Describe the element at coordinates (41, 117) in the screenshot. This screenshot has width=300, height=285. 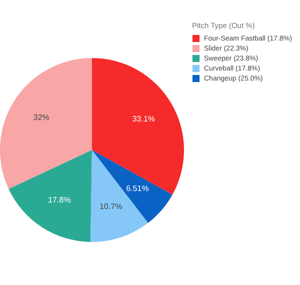
I see `data-label: 32%` at that location.